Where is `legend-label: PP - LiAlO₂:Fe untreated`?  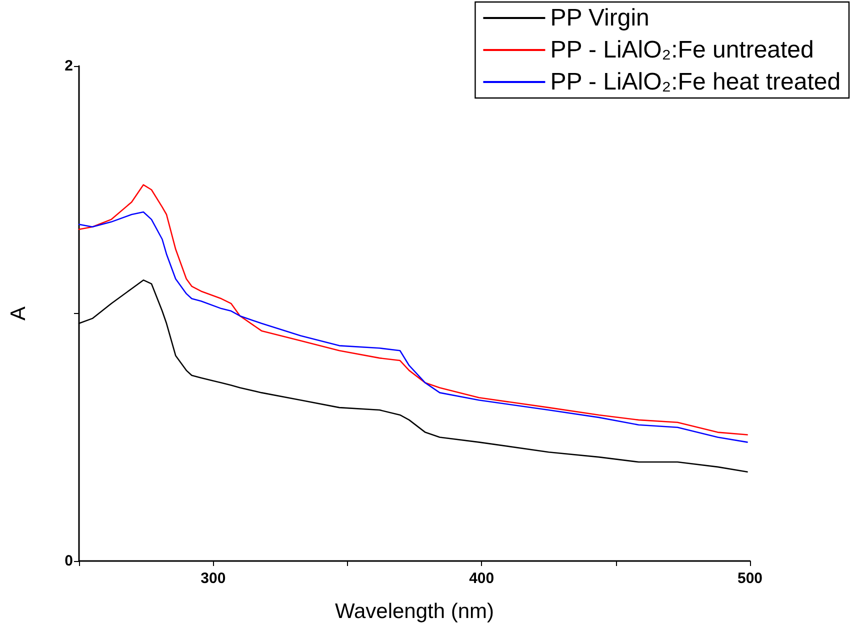 legend-label: PP - LiAlO₂:Fe untreated is located at coordinates (682, 50).